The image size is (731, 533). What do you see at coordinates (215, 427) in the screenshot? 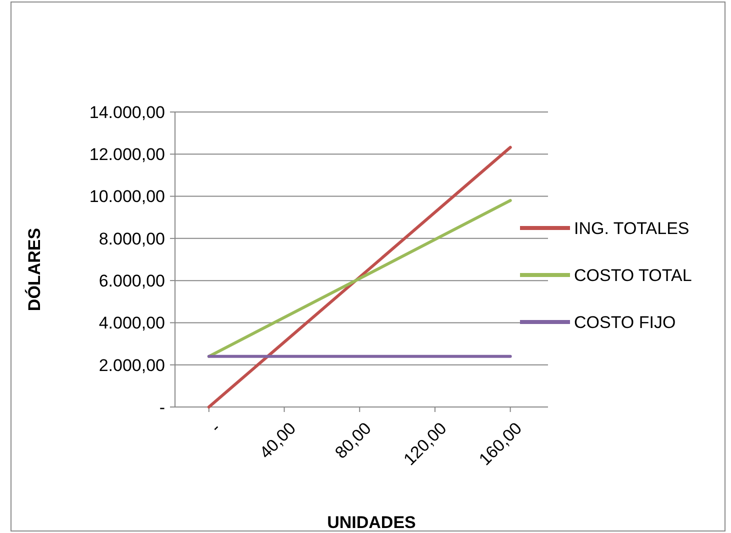
I see `x-tick-label: -` at bounding box center [215, 427].